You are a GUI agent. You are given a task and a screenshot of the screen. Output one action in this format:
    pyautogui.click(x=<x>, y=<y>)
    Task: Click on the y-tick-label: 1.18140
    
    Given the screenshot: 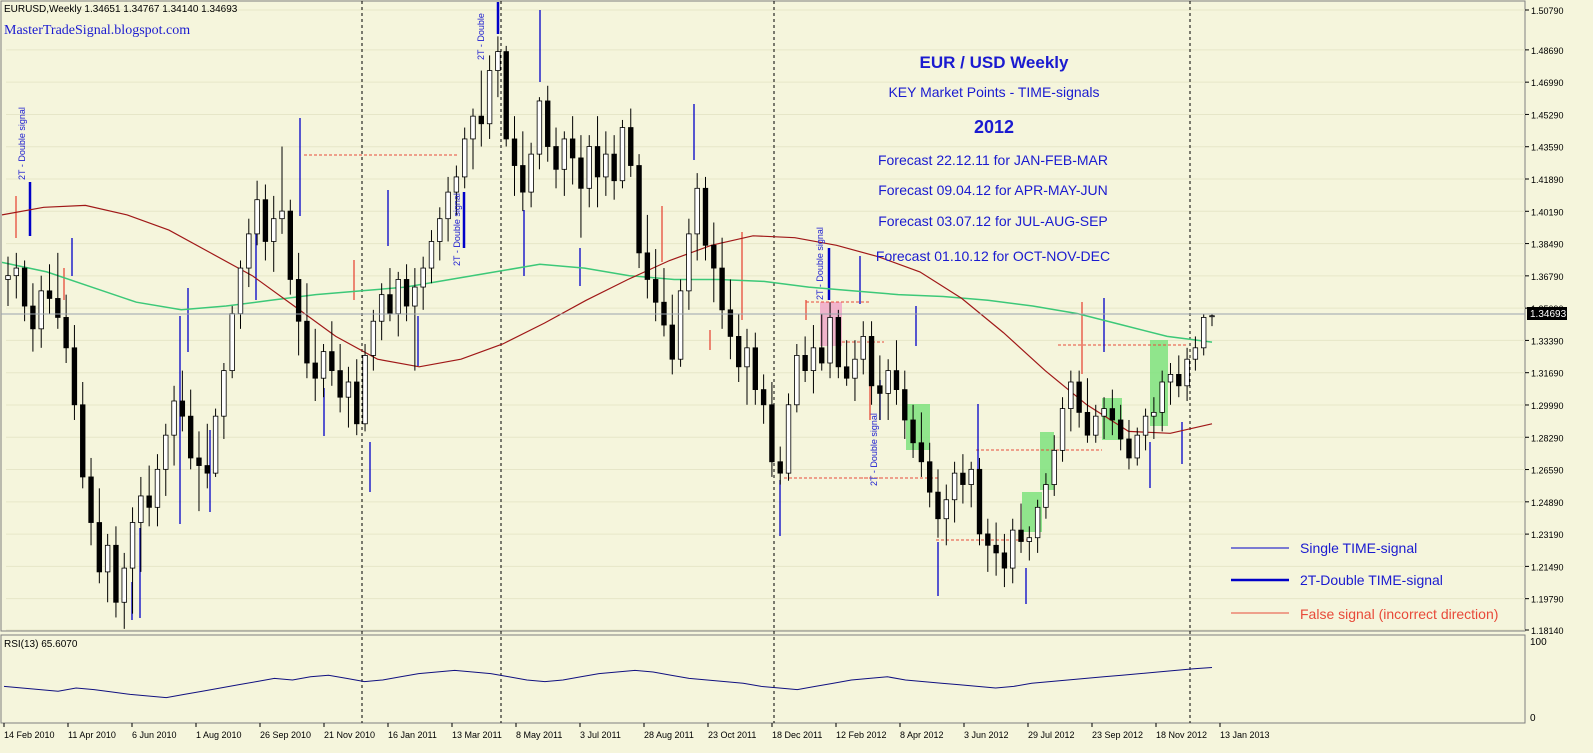 What is the action you would take?
    pyautogui.click(x=1547, y=631)
    